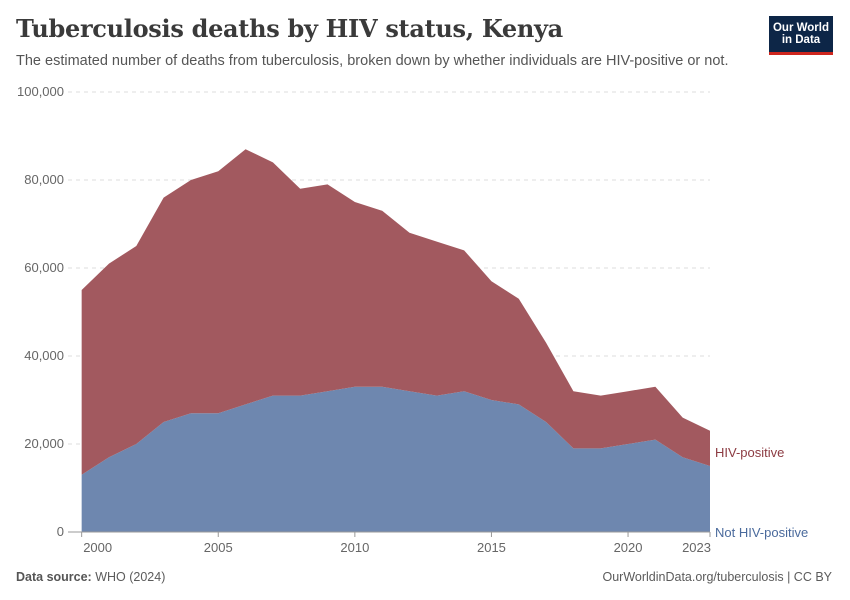  I want to click on chart-title: Tuberculosis deaths by HIV status, Kenya, so click(289, 28).